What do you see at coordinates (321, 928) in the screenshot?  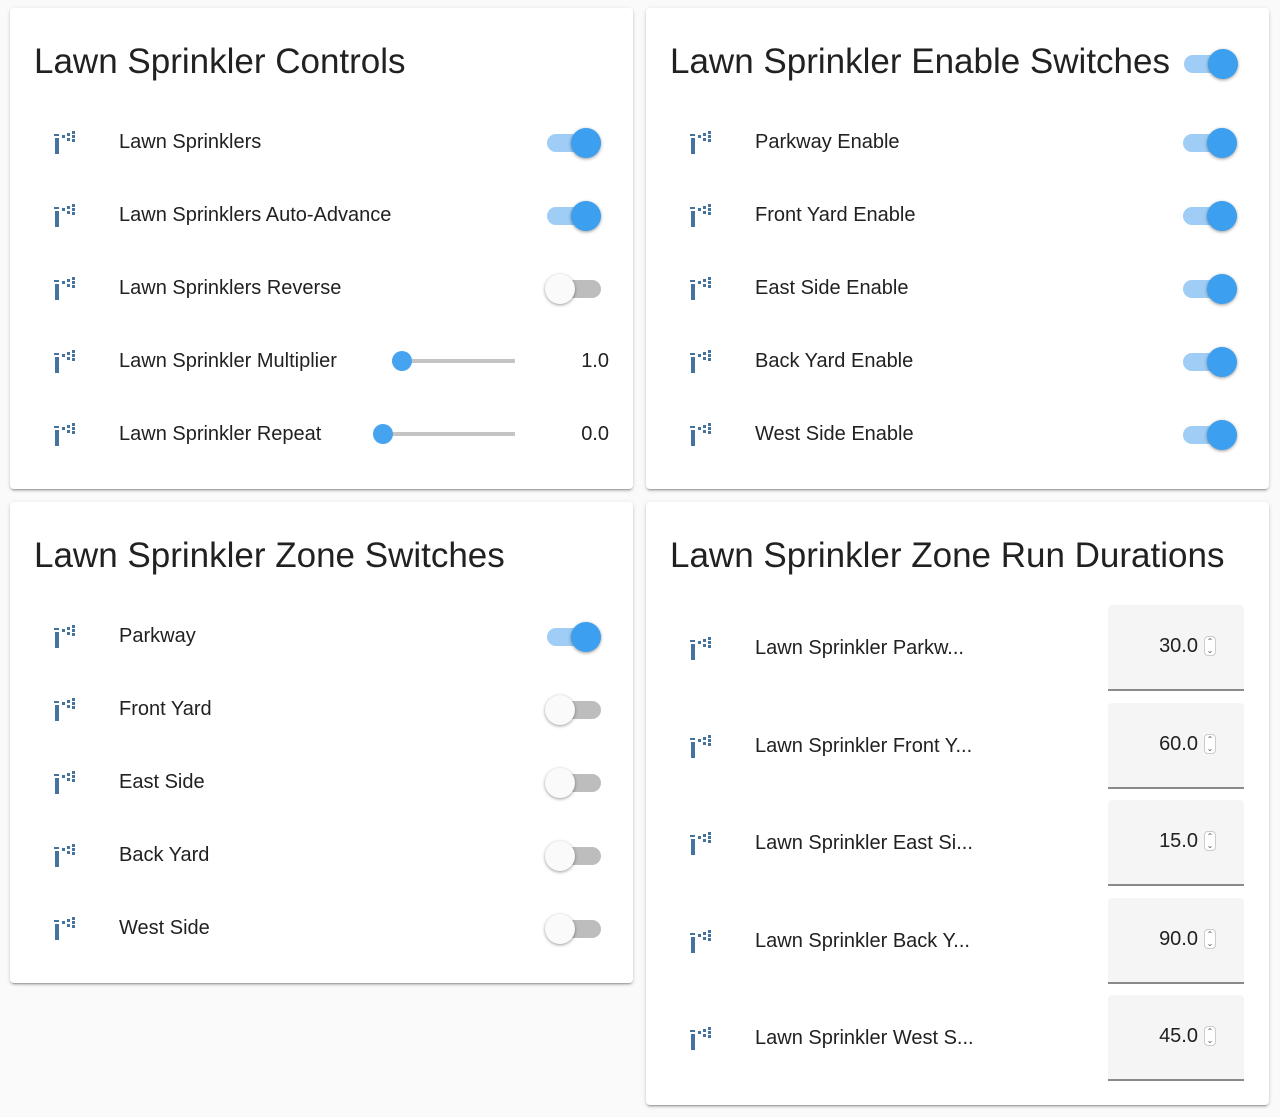 I see `entity-row: West Side` at bounding box center [321, 928].